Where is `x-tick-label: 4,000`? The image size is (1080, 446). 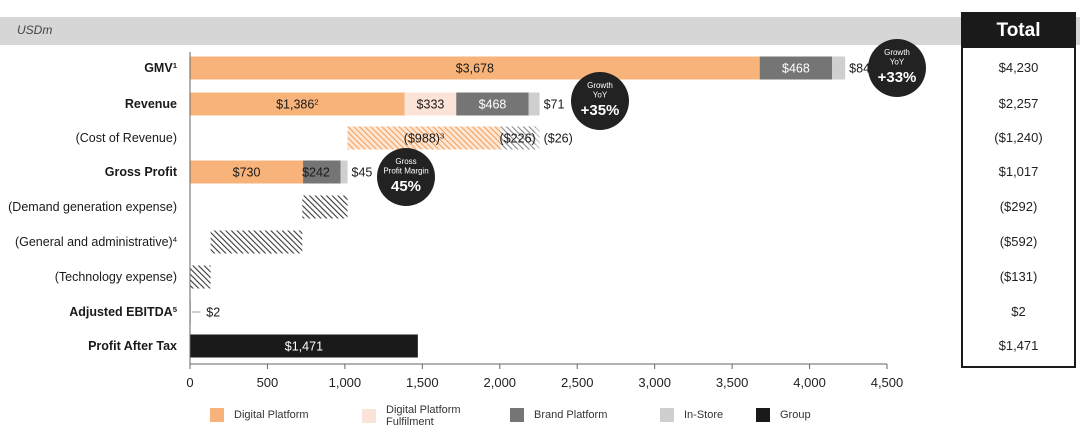 x-tick-label: 4,000 is located at coordinates (809, 382).